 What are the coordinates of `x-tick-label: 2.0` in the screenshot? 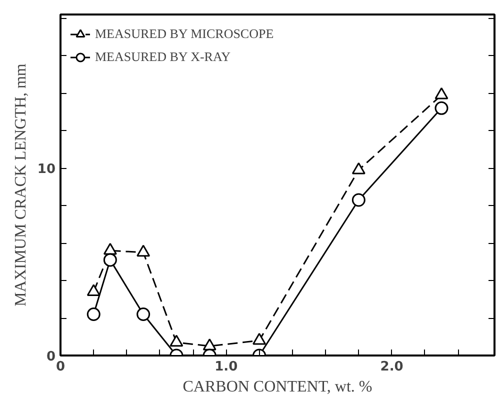 It's located at (392, 367).